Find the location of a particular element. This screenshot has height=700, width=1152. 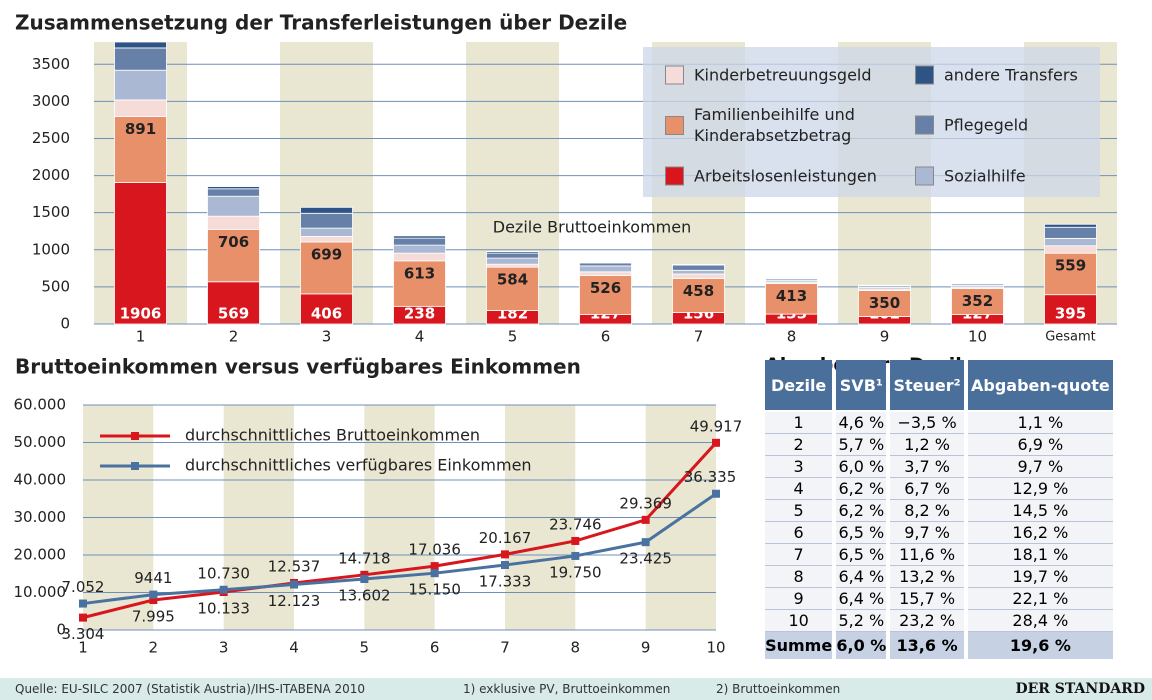

cell: 1 is located at coordinates (799, 423).